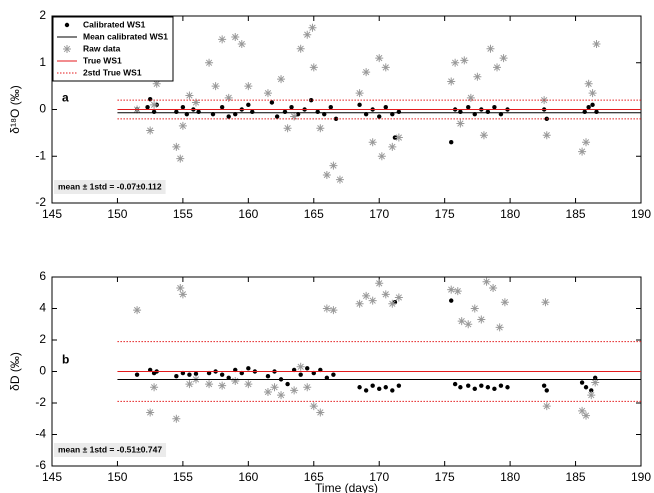 The height and width of the screenshot is (493, 654). What do you see at coordinates (15, 109) in the screenshot?
I see `y-axis-label: δ¹⁸O (‰)` at bounding box center [15, 109].